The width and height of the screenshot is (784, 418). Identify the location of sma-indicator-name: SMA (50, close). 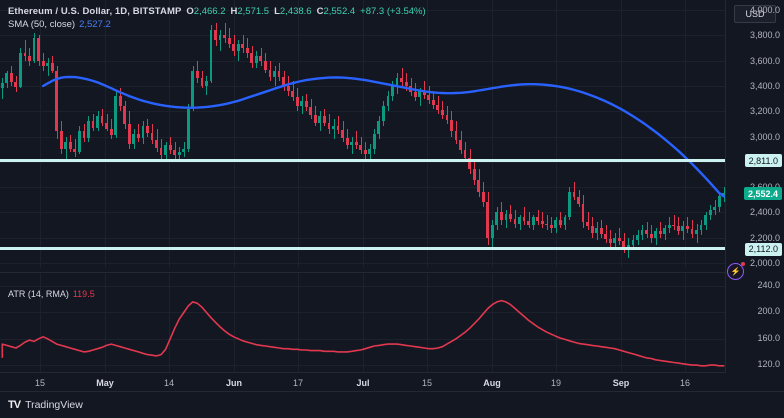
(42, 24).